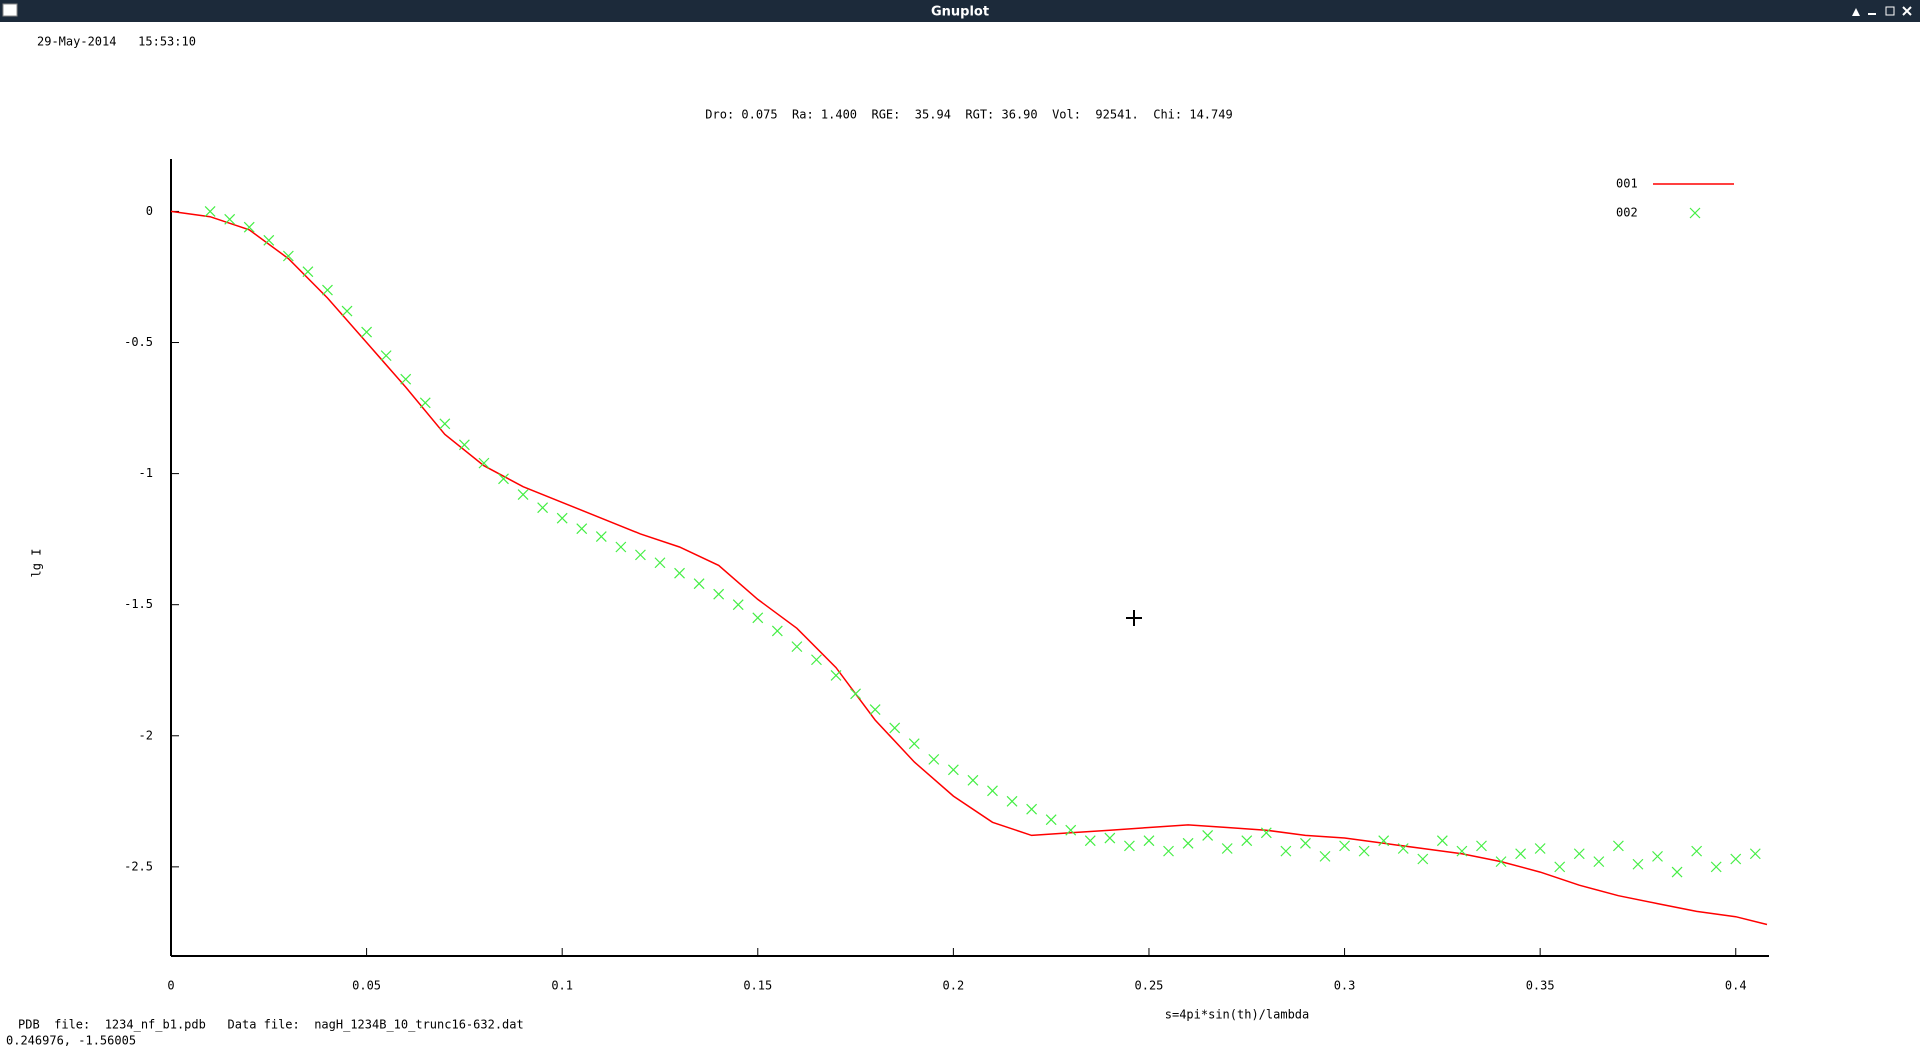 This screenshot has width=1920, height=1049. I want to click on button-up, so click(1856, 12).